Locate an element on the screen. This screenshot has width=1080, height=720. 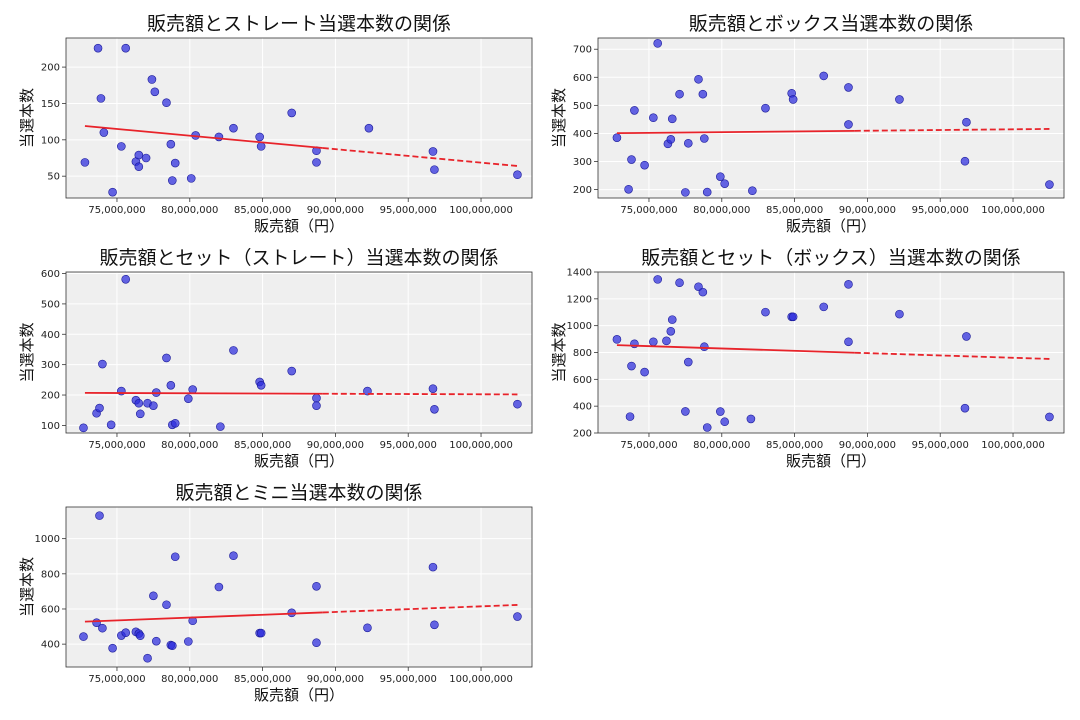
trend-line is located at coordinates (203, 393).